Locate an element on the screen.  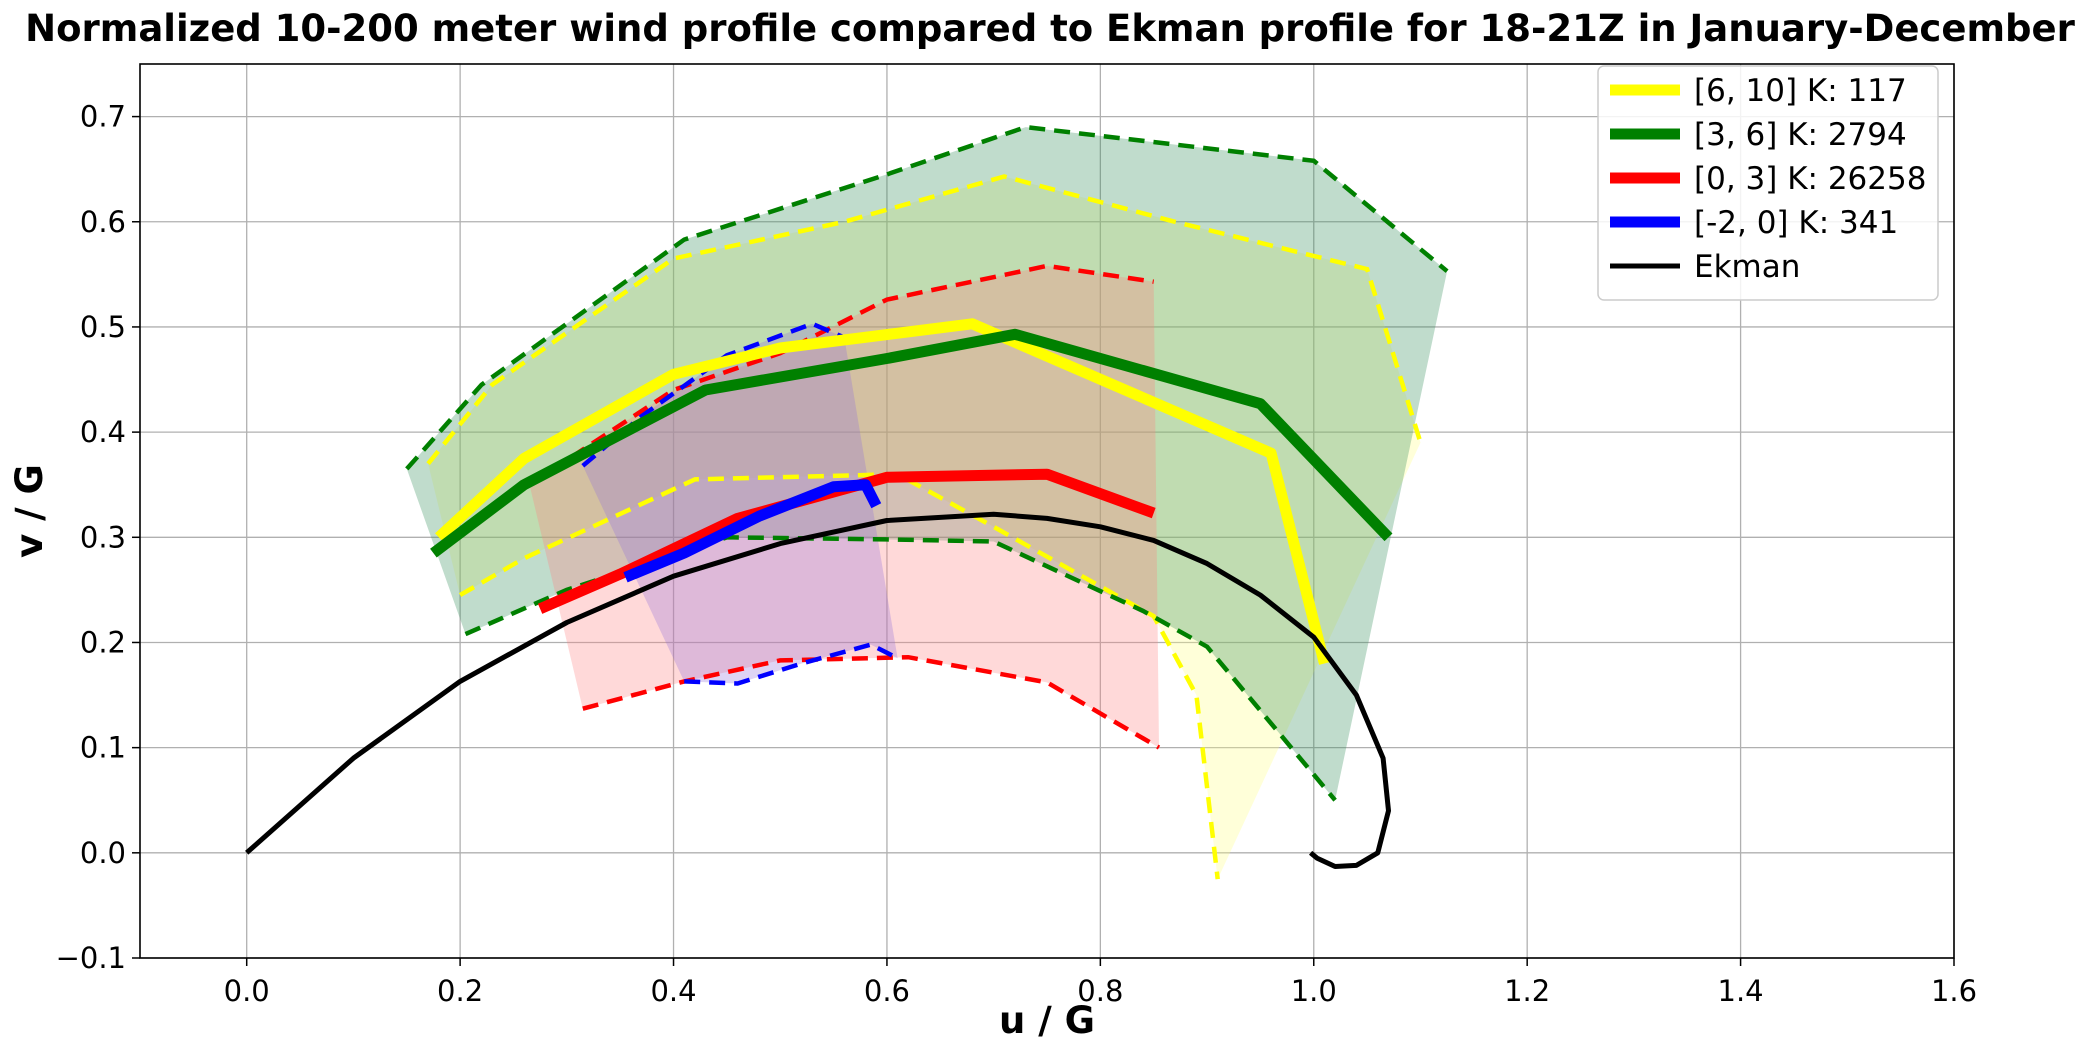
y-tick-label: 0.2 is located at coordinates (103, 642).